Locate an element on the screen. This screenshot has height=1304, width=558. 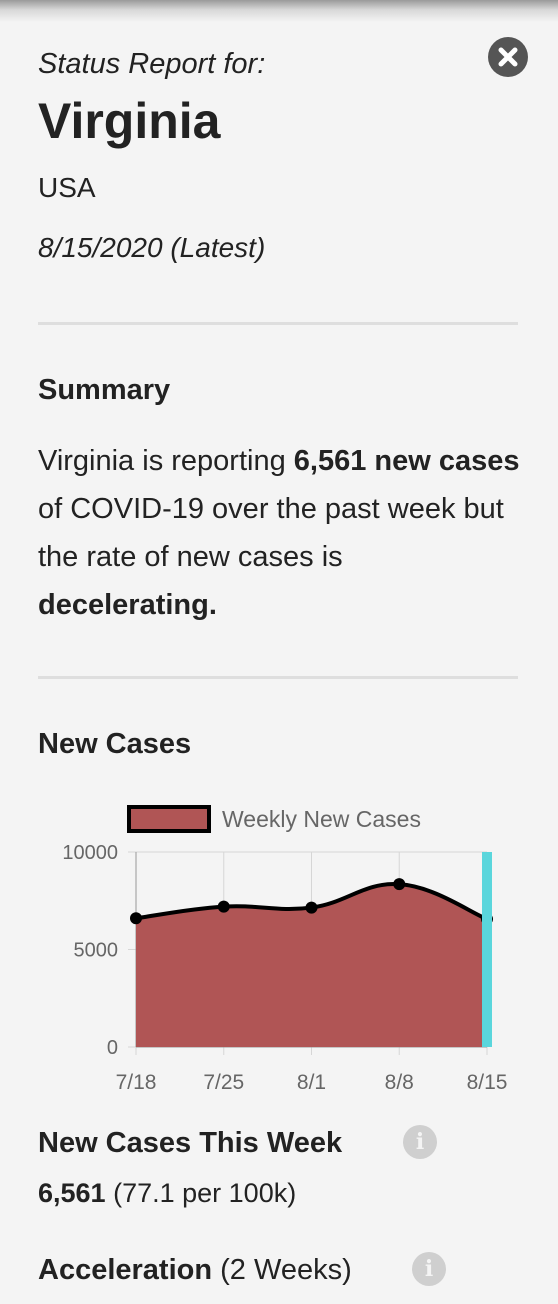
legend-swatch is located at coordinates (169, 819).